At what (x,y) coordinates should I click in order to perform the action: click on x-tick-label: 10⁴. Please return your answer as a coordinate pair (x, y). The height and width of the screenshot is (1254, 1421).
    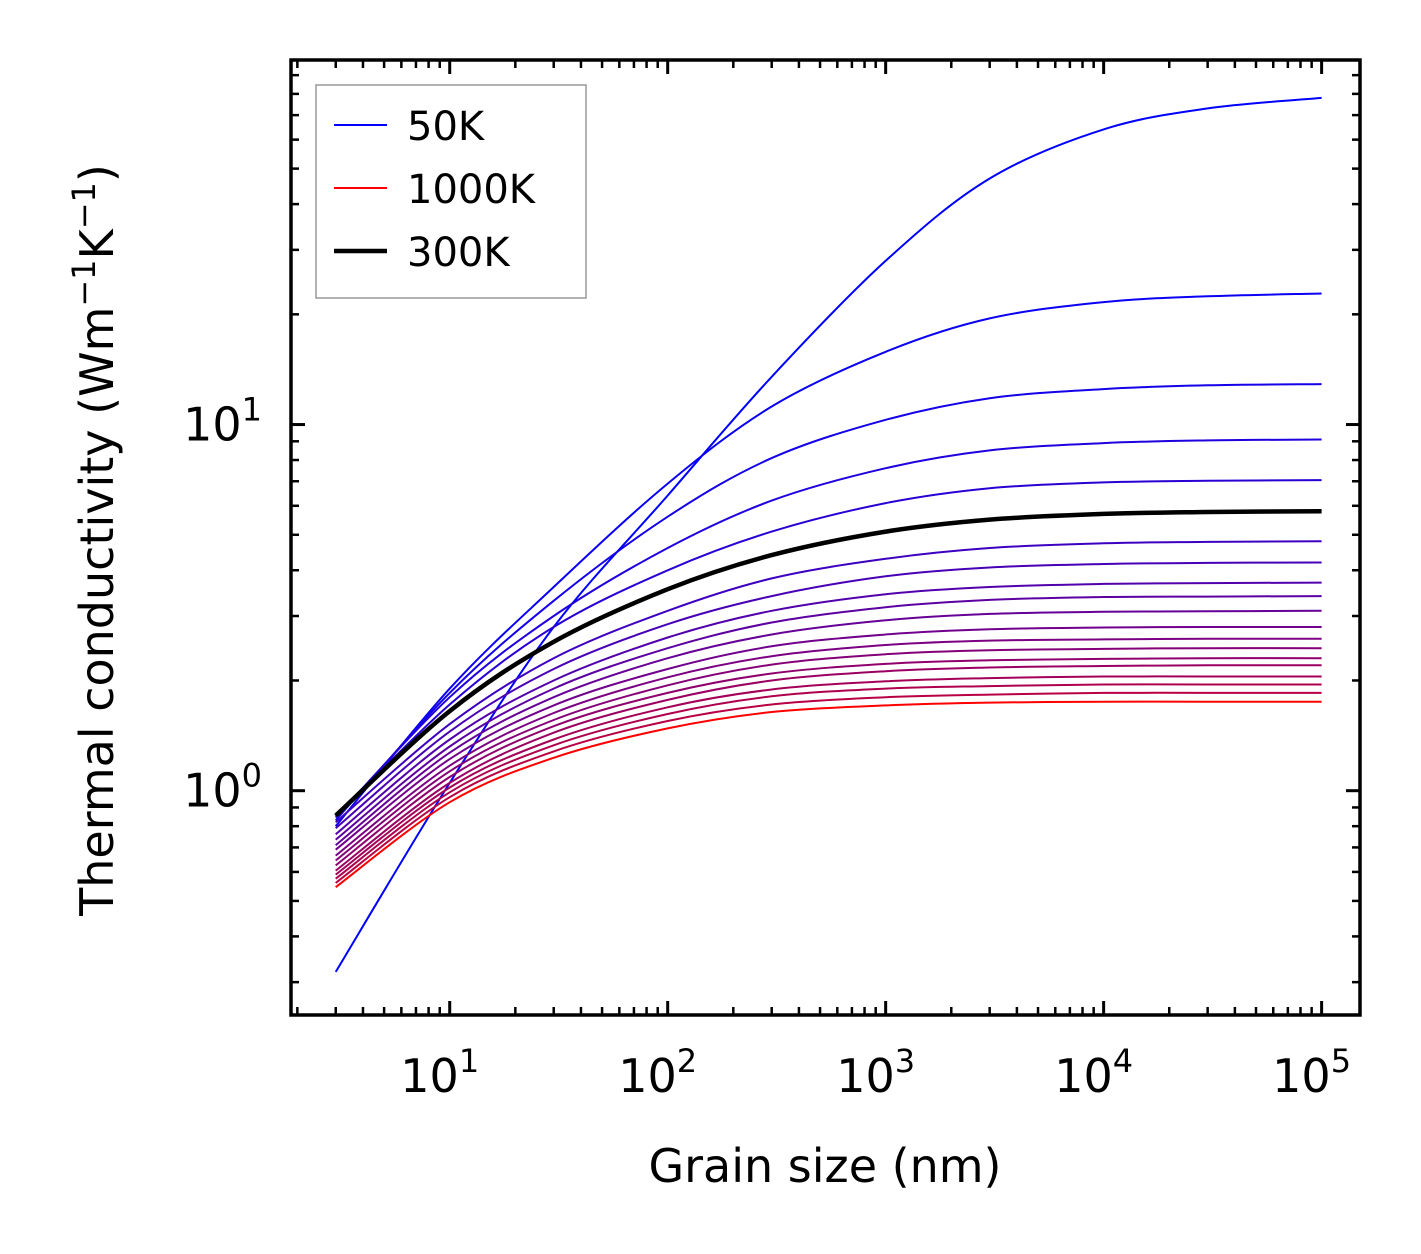
    Looking at the image, I should click on (1093, 1072).